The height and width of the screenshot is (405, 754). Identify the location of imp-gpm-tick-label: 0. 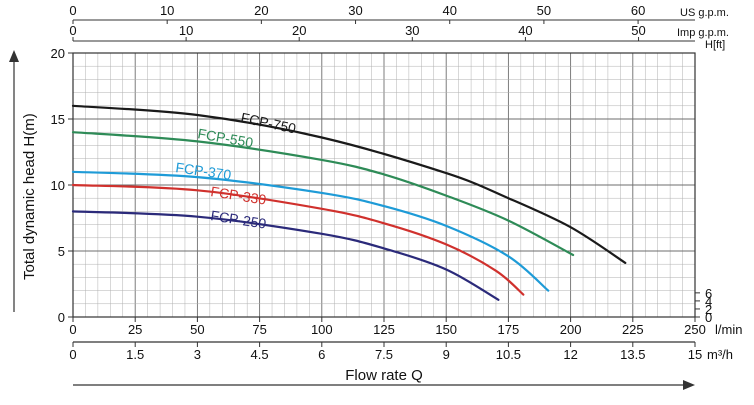
(72, 30).